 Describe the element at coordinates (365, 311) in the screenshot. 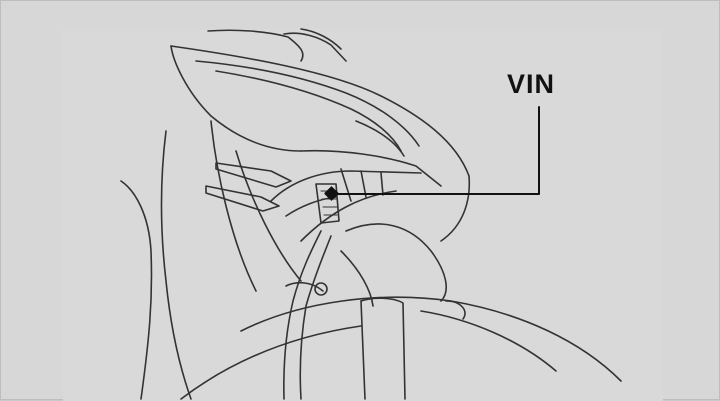

I see `fork-and-hose` at that location.